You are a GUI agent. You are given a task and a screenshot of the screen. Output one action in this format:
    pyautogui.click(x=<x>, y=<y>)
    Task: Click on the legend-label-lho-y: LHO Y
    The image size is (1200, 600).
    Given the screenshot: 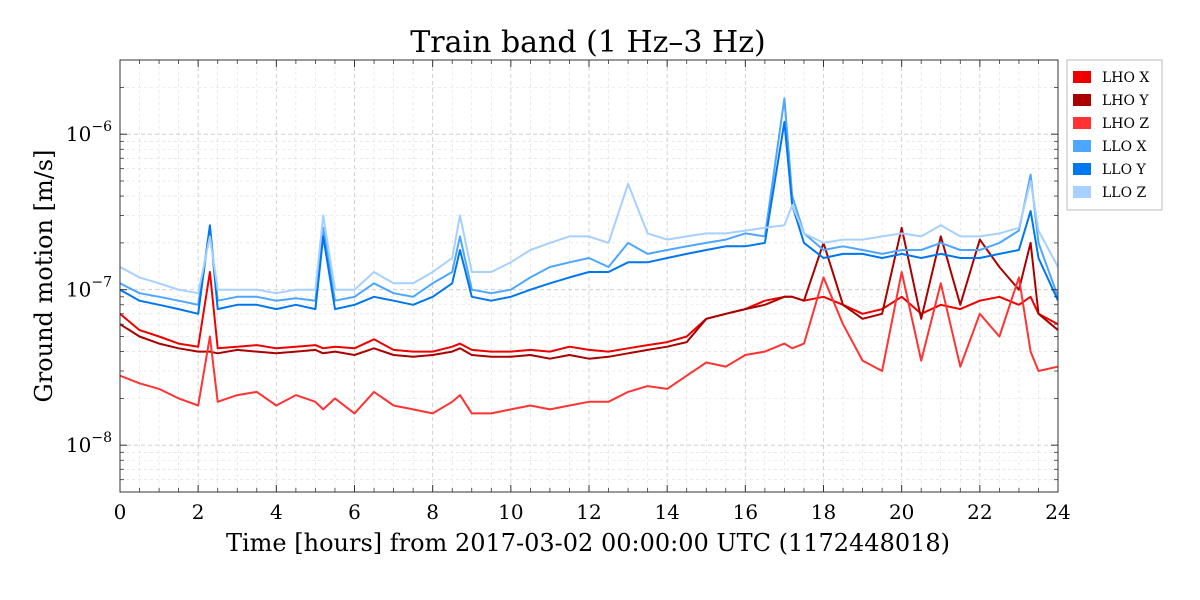 What is the action you would take?
    pyautogui.click(x=1125, y=101)
    